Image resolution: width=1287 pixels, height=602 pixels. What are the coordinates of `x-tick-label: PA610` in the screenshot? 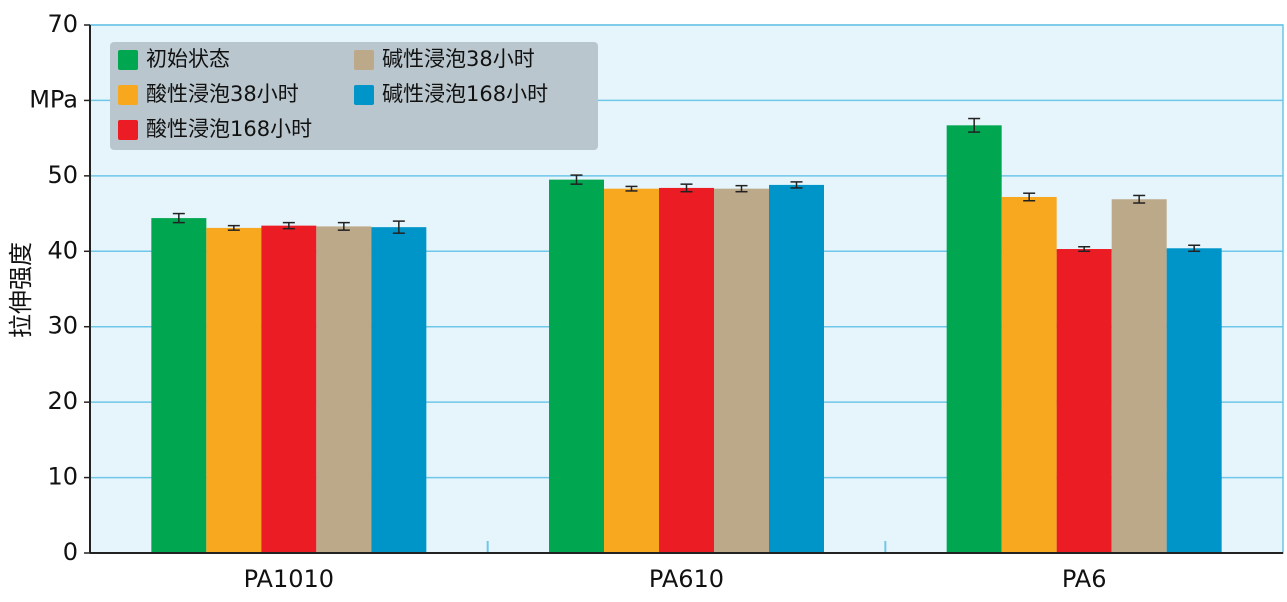 It's located at (686, 579).